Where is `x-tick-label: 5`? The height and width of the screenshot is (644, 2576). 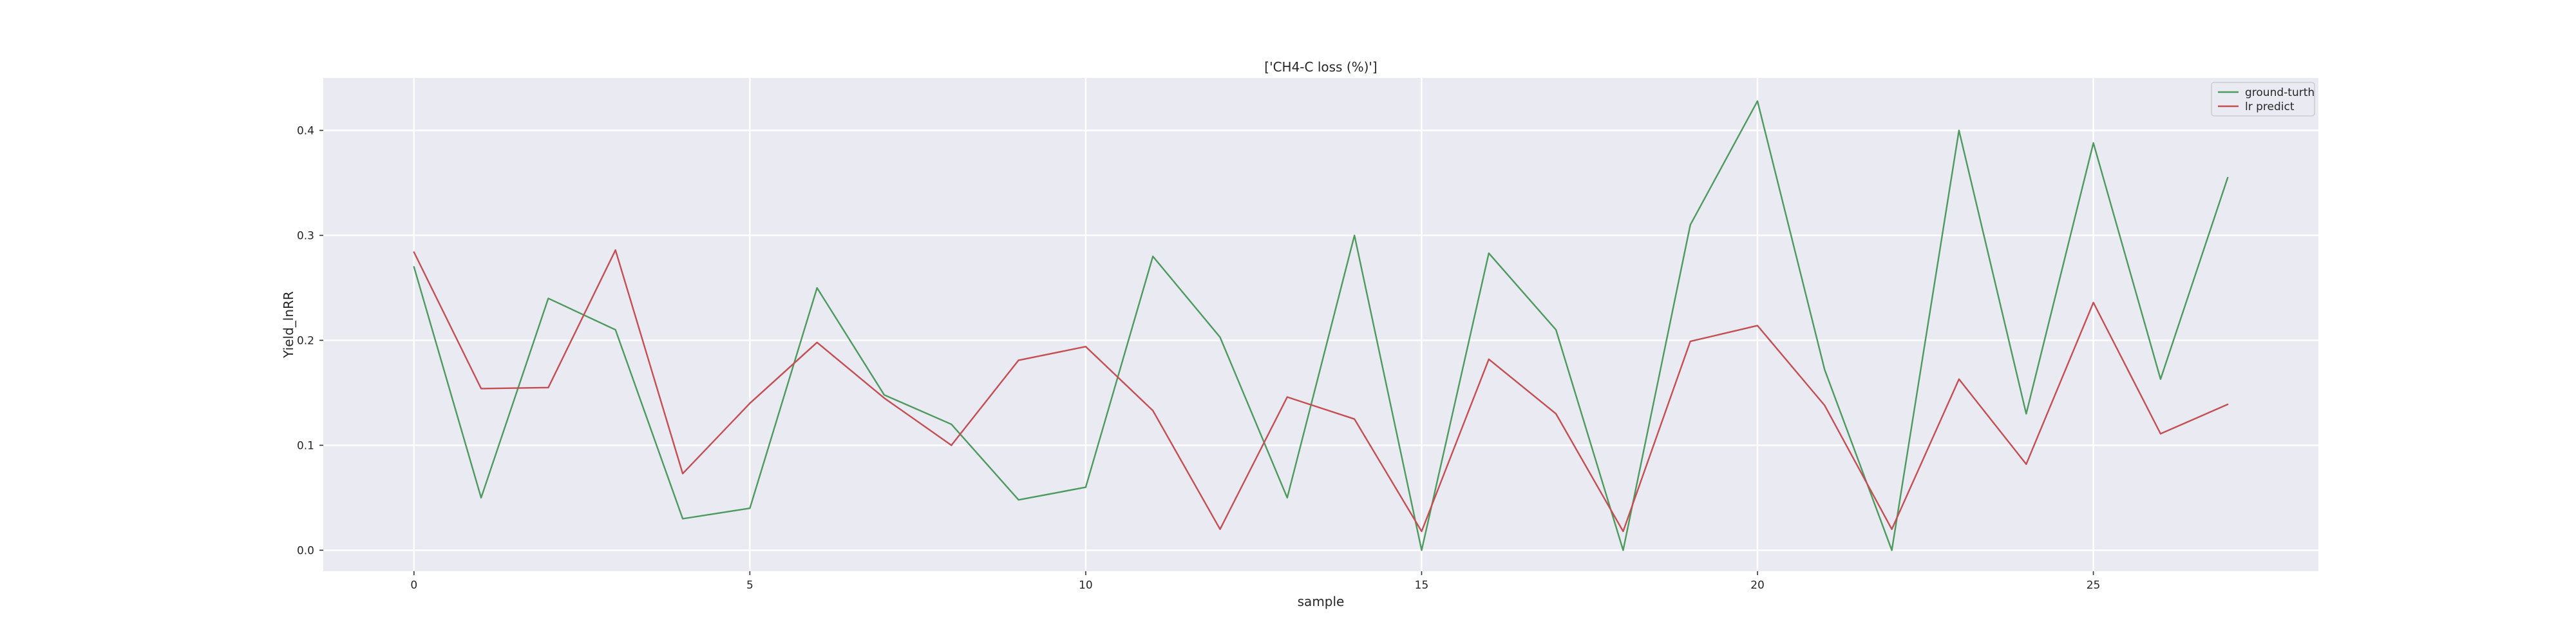 x-tick-label: 5 is located at coordinates (749, 586).